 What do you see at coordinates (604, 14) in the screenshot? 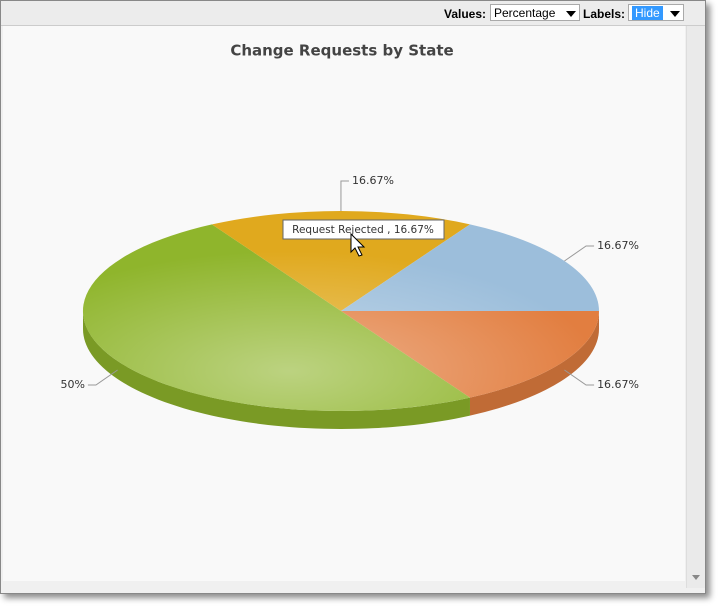
I see `labels-label: Labels:` at bounding box center [604, 14].